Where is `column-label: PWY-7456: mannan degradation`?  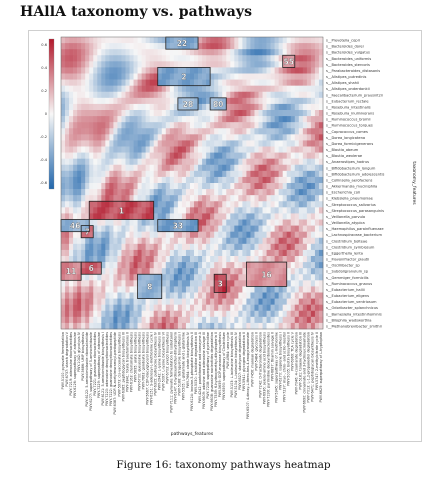
column-label: PWY-7456: mannan degradation is located at coordinates (252, 359).